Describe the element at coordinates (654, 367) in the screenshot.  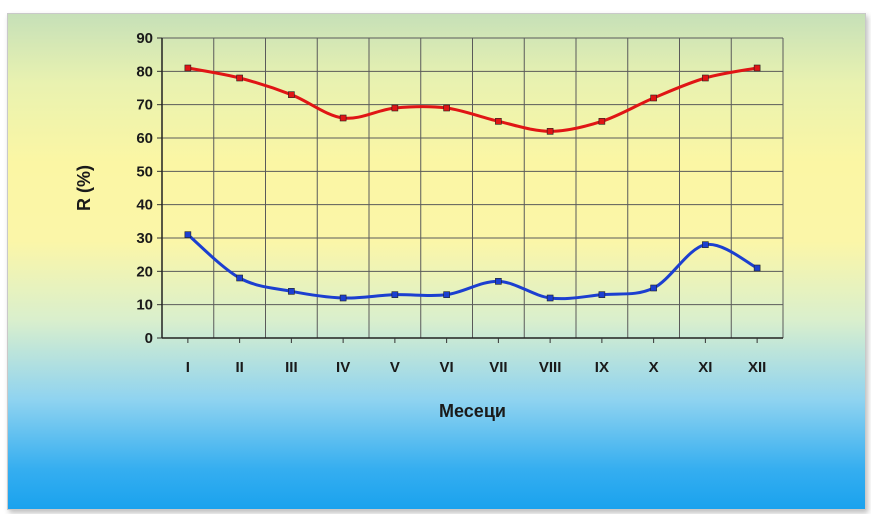
I see `x-tick-label: X` at that location.